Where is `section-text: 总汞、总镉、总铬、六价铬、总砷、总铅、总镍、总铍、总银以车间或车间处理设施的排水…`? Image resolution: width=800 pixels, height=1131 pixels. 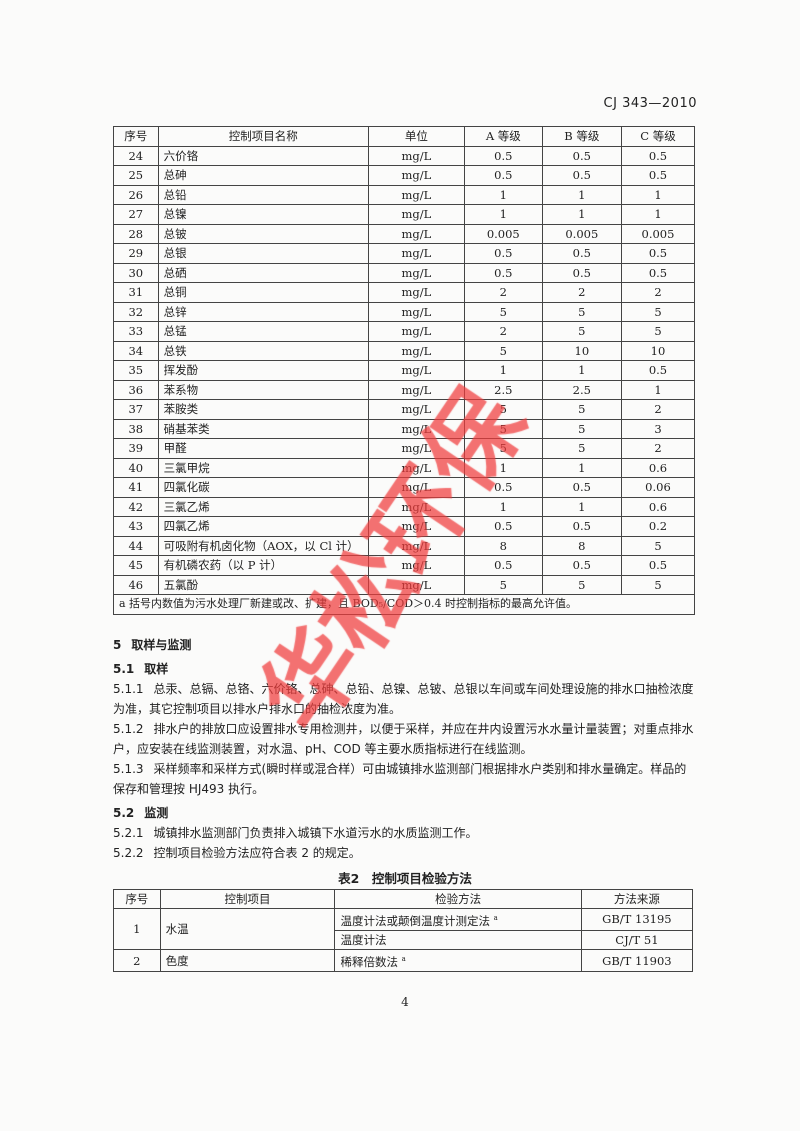
section-text: 总汞、总镉、总铬、六价铬、总砷、总铅、总镍、总铍、总银以车间或车间处理设施的排水… is located at coordinates (403, 698).